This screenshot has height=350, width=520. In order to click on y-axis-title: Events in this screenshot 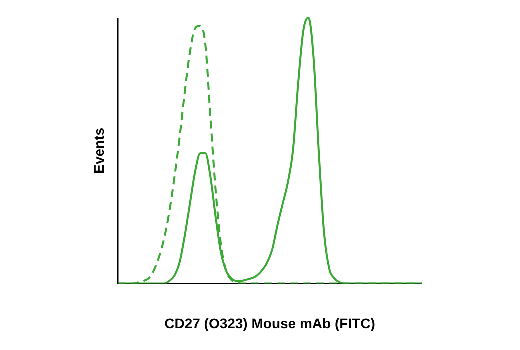, I will do `click(98, 151)`.